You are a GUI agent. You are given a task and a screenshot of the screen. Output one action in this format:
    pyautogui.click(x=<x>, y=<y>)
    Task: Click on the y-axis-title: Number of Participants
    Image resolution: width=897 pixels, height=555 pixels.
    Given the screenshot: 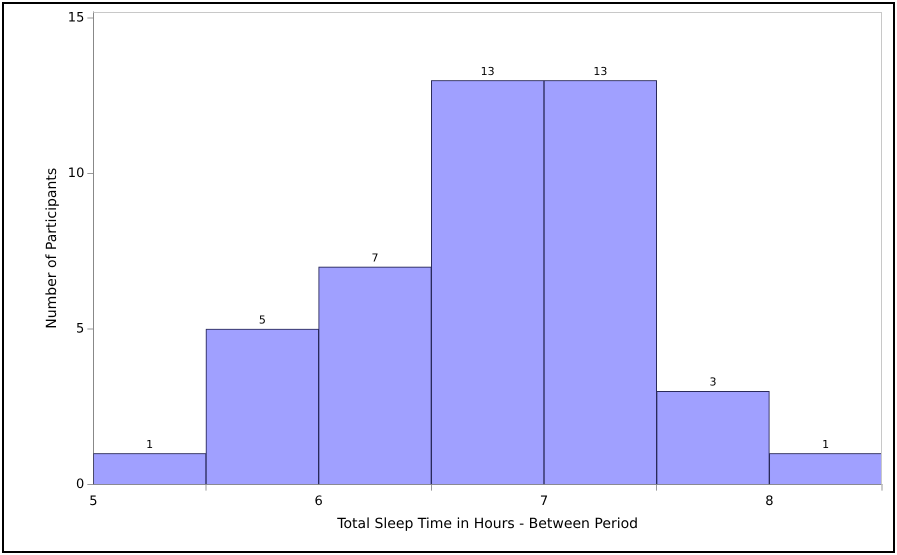 What is the action you would take?
    pyautogui.click(x=52, y=248)
    